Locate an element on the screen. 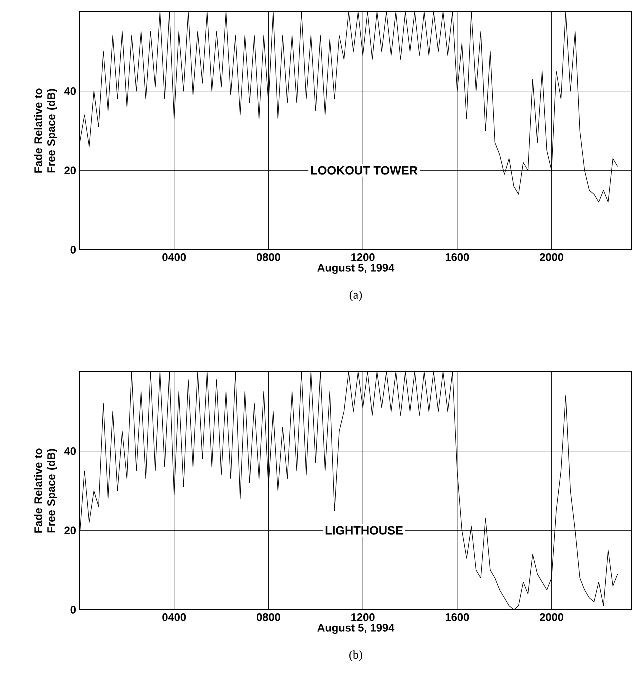  text: (a) is located at coordinates (356, 296).